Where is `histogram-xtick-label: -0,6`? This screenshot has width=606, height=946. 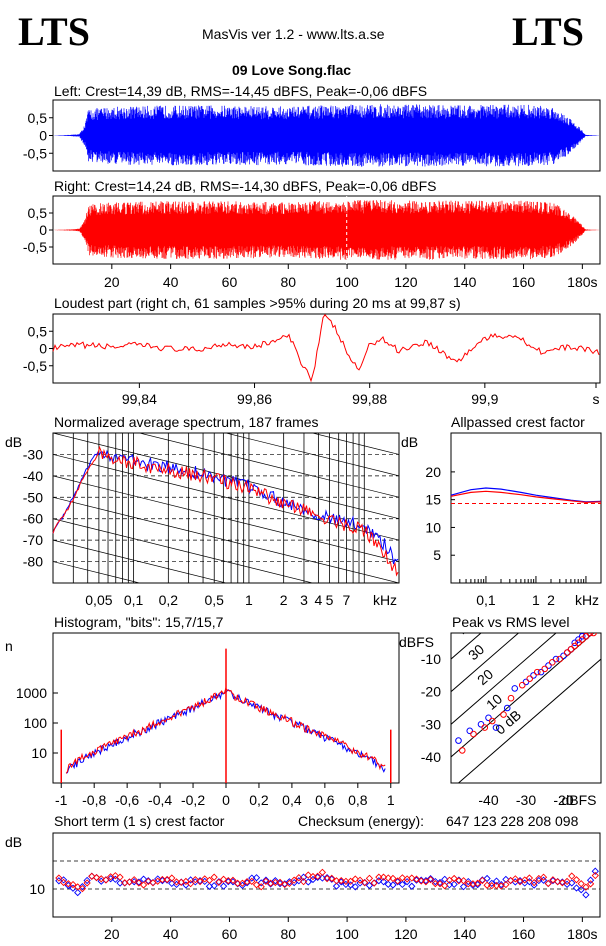 histogram-xtick-label: -0,6 is located at coordinates (127, 800).